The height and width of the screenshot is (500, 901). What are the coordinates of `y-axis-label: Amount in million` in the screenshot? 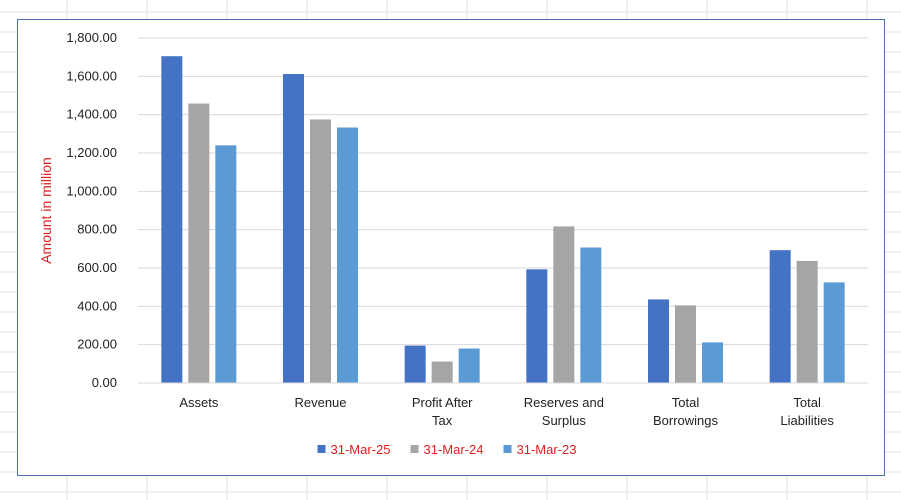 It's located at (46, 210).